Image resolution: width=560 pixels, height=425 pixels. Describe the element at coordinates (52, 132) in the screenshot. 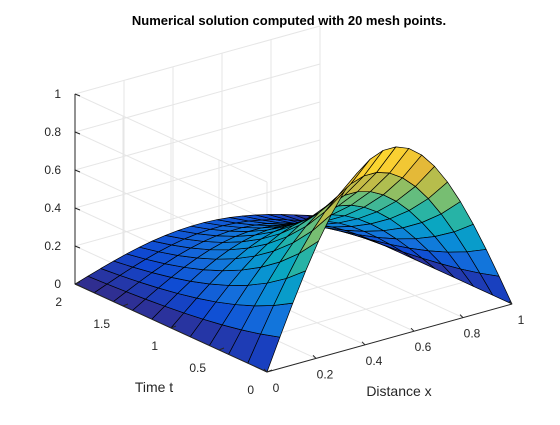

I see `z-tick-label: 0.8` at that location.